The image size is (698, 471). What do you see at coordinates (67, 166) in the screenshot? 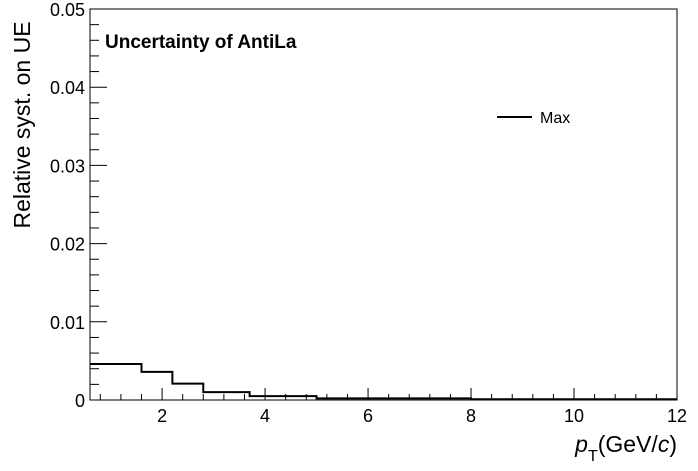
I see `y-tick-label: 0.03` at bounding box center [67, 166].